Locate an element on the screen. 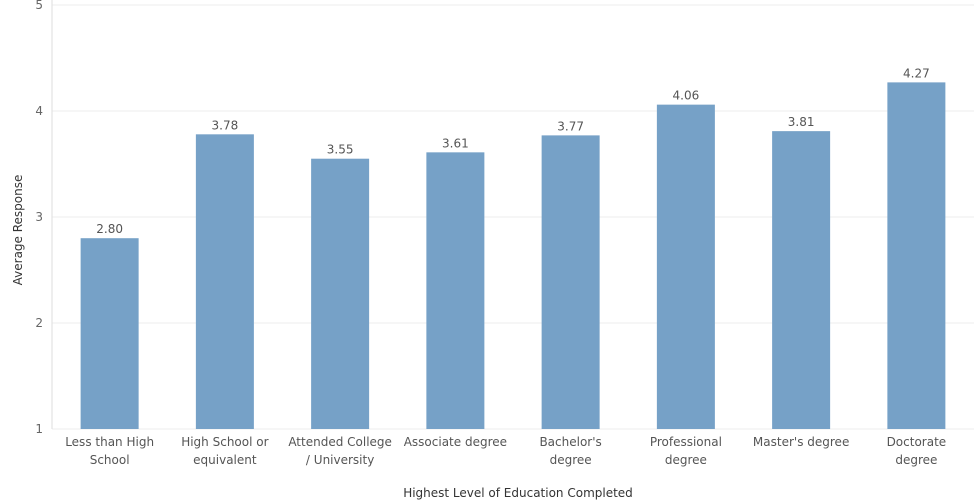  y-axis-ticks: 1 2 3 4 5 is located at coordinates (39, 218).